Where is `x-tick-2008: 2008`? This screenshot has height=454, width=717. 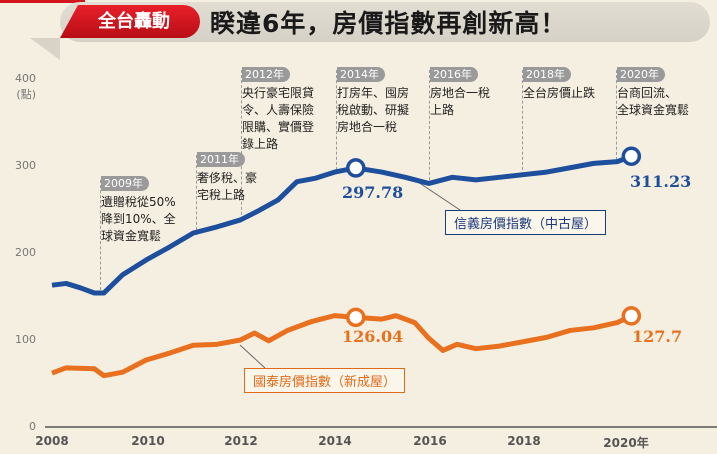 x-tick-2008: 2008 is located at coordinates (52, 441).